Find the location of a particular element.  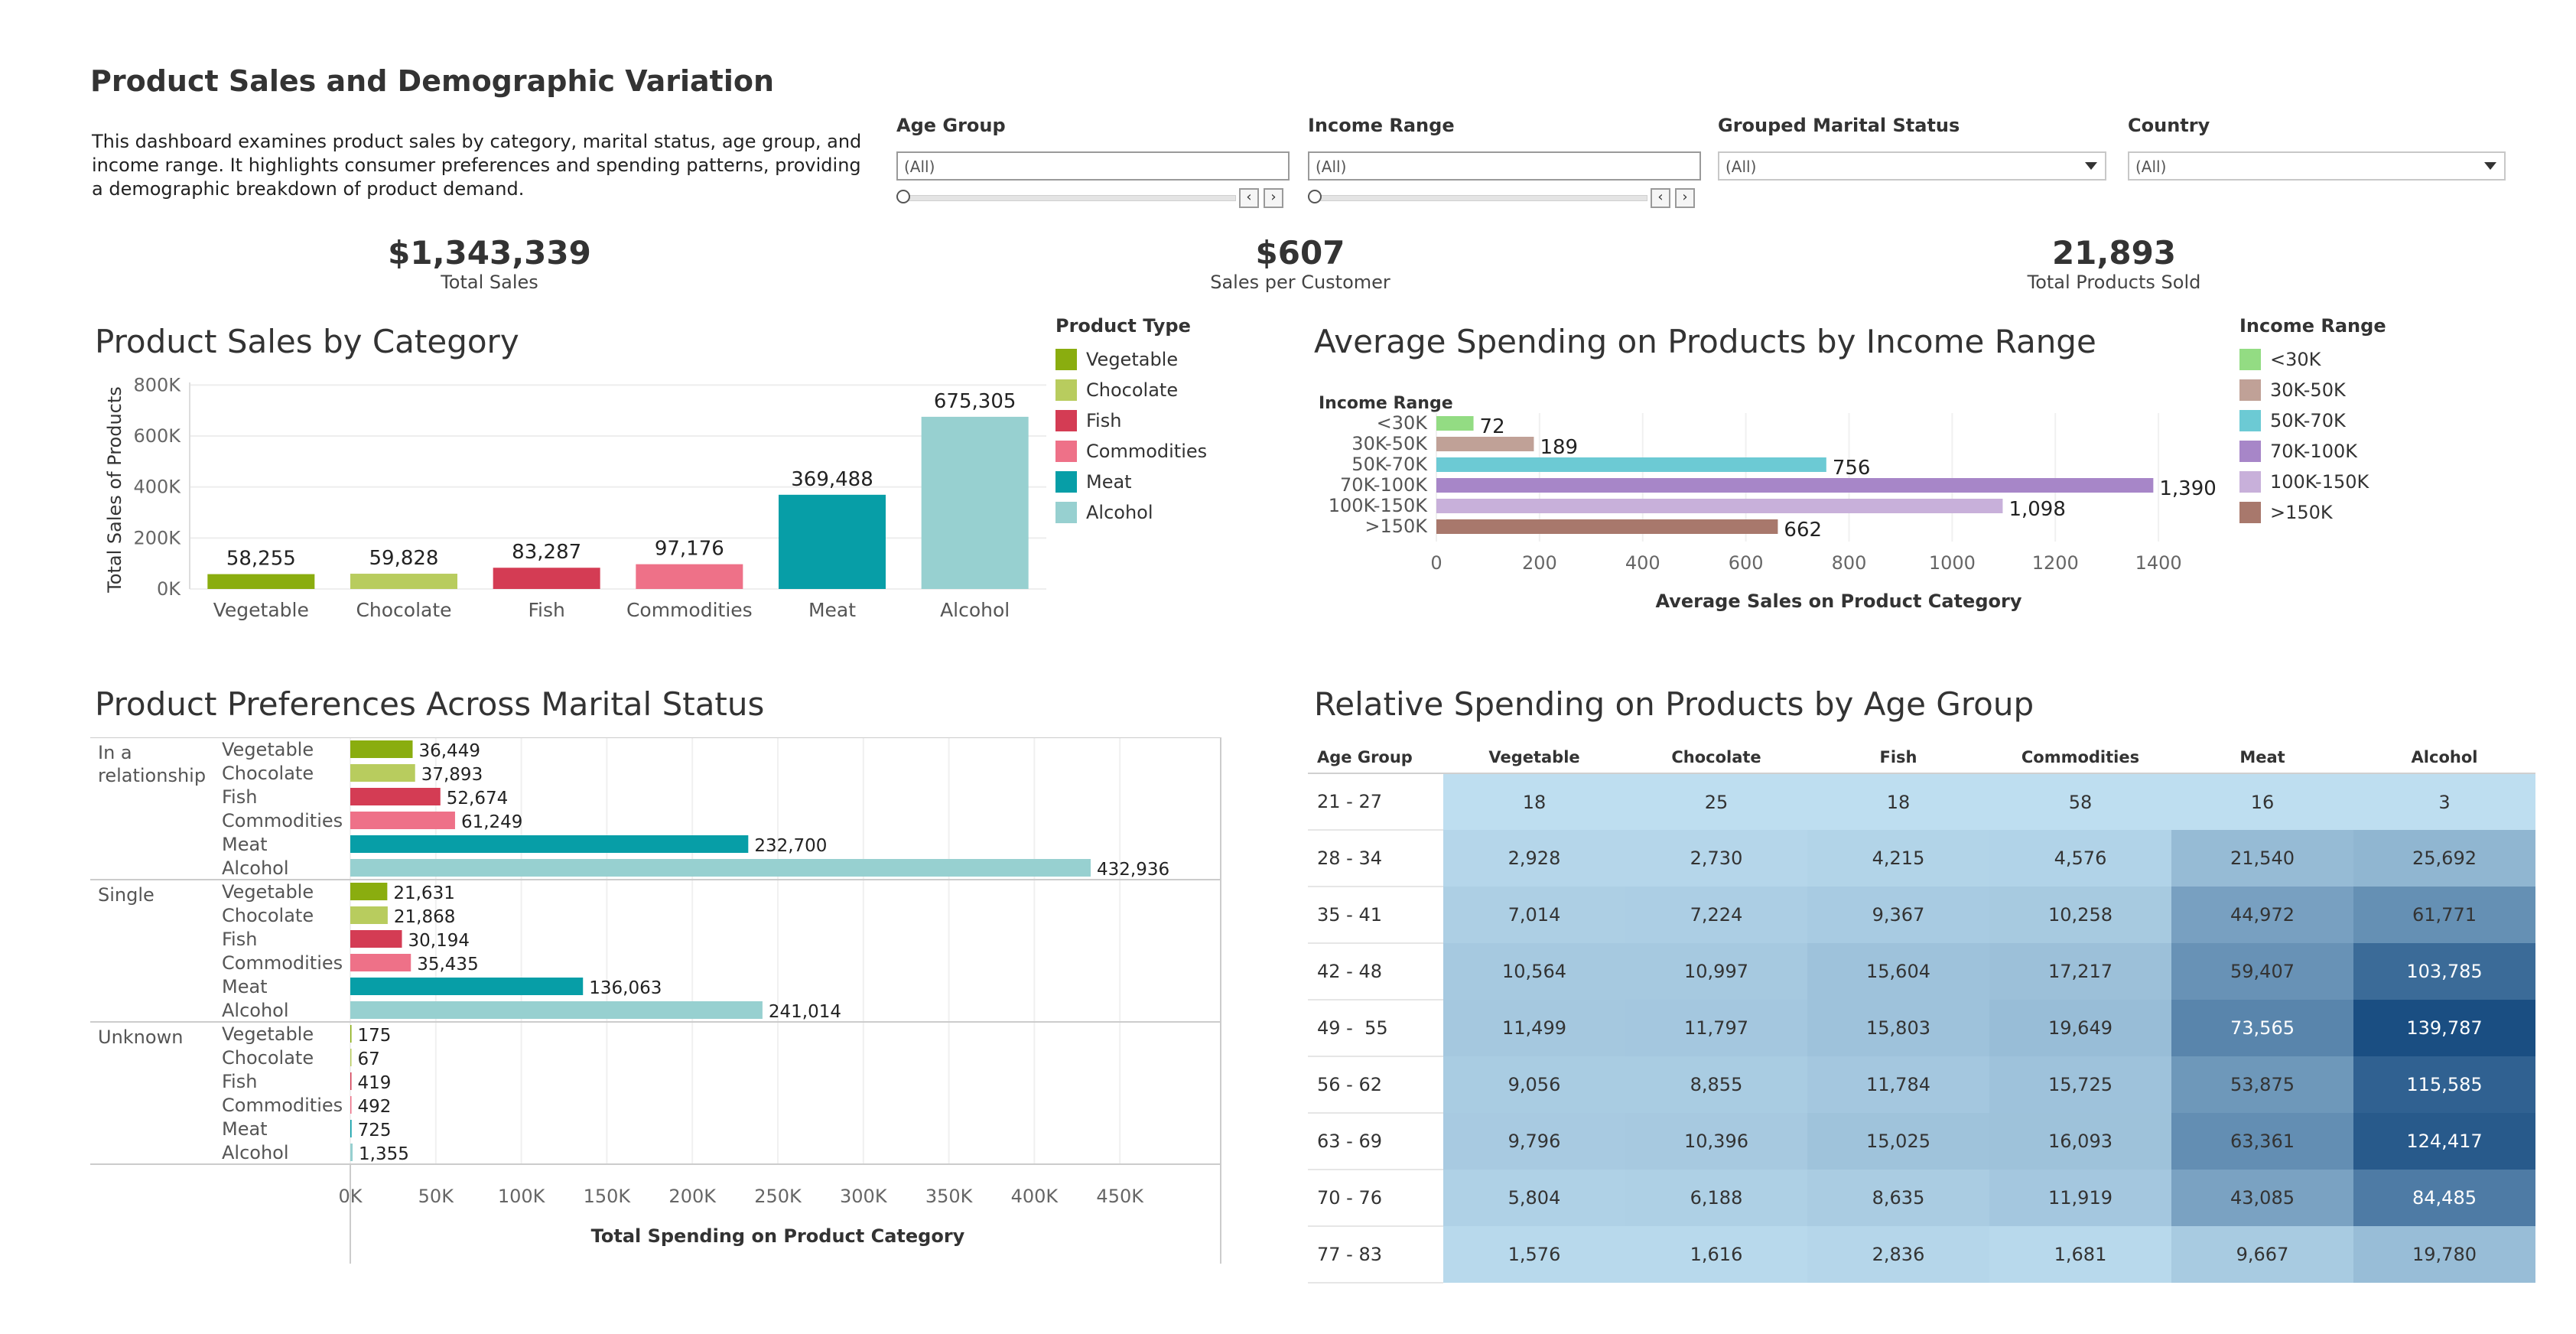

category-label: Fish is located at coordinates (239, 797).